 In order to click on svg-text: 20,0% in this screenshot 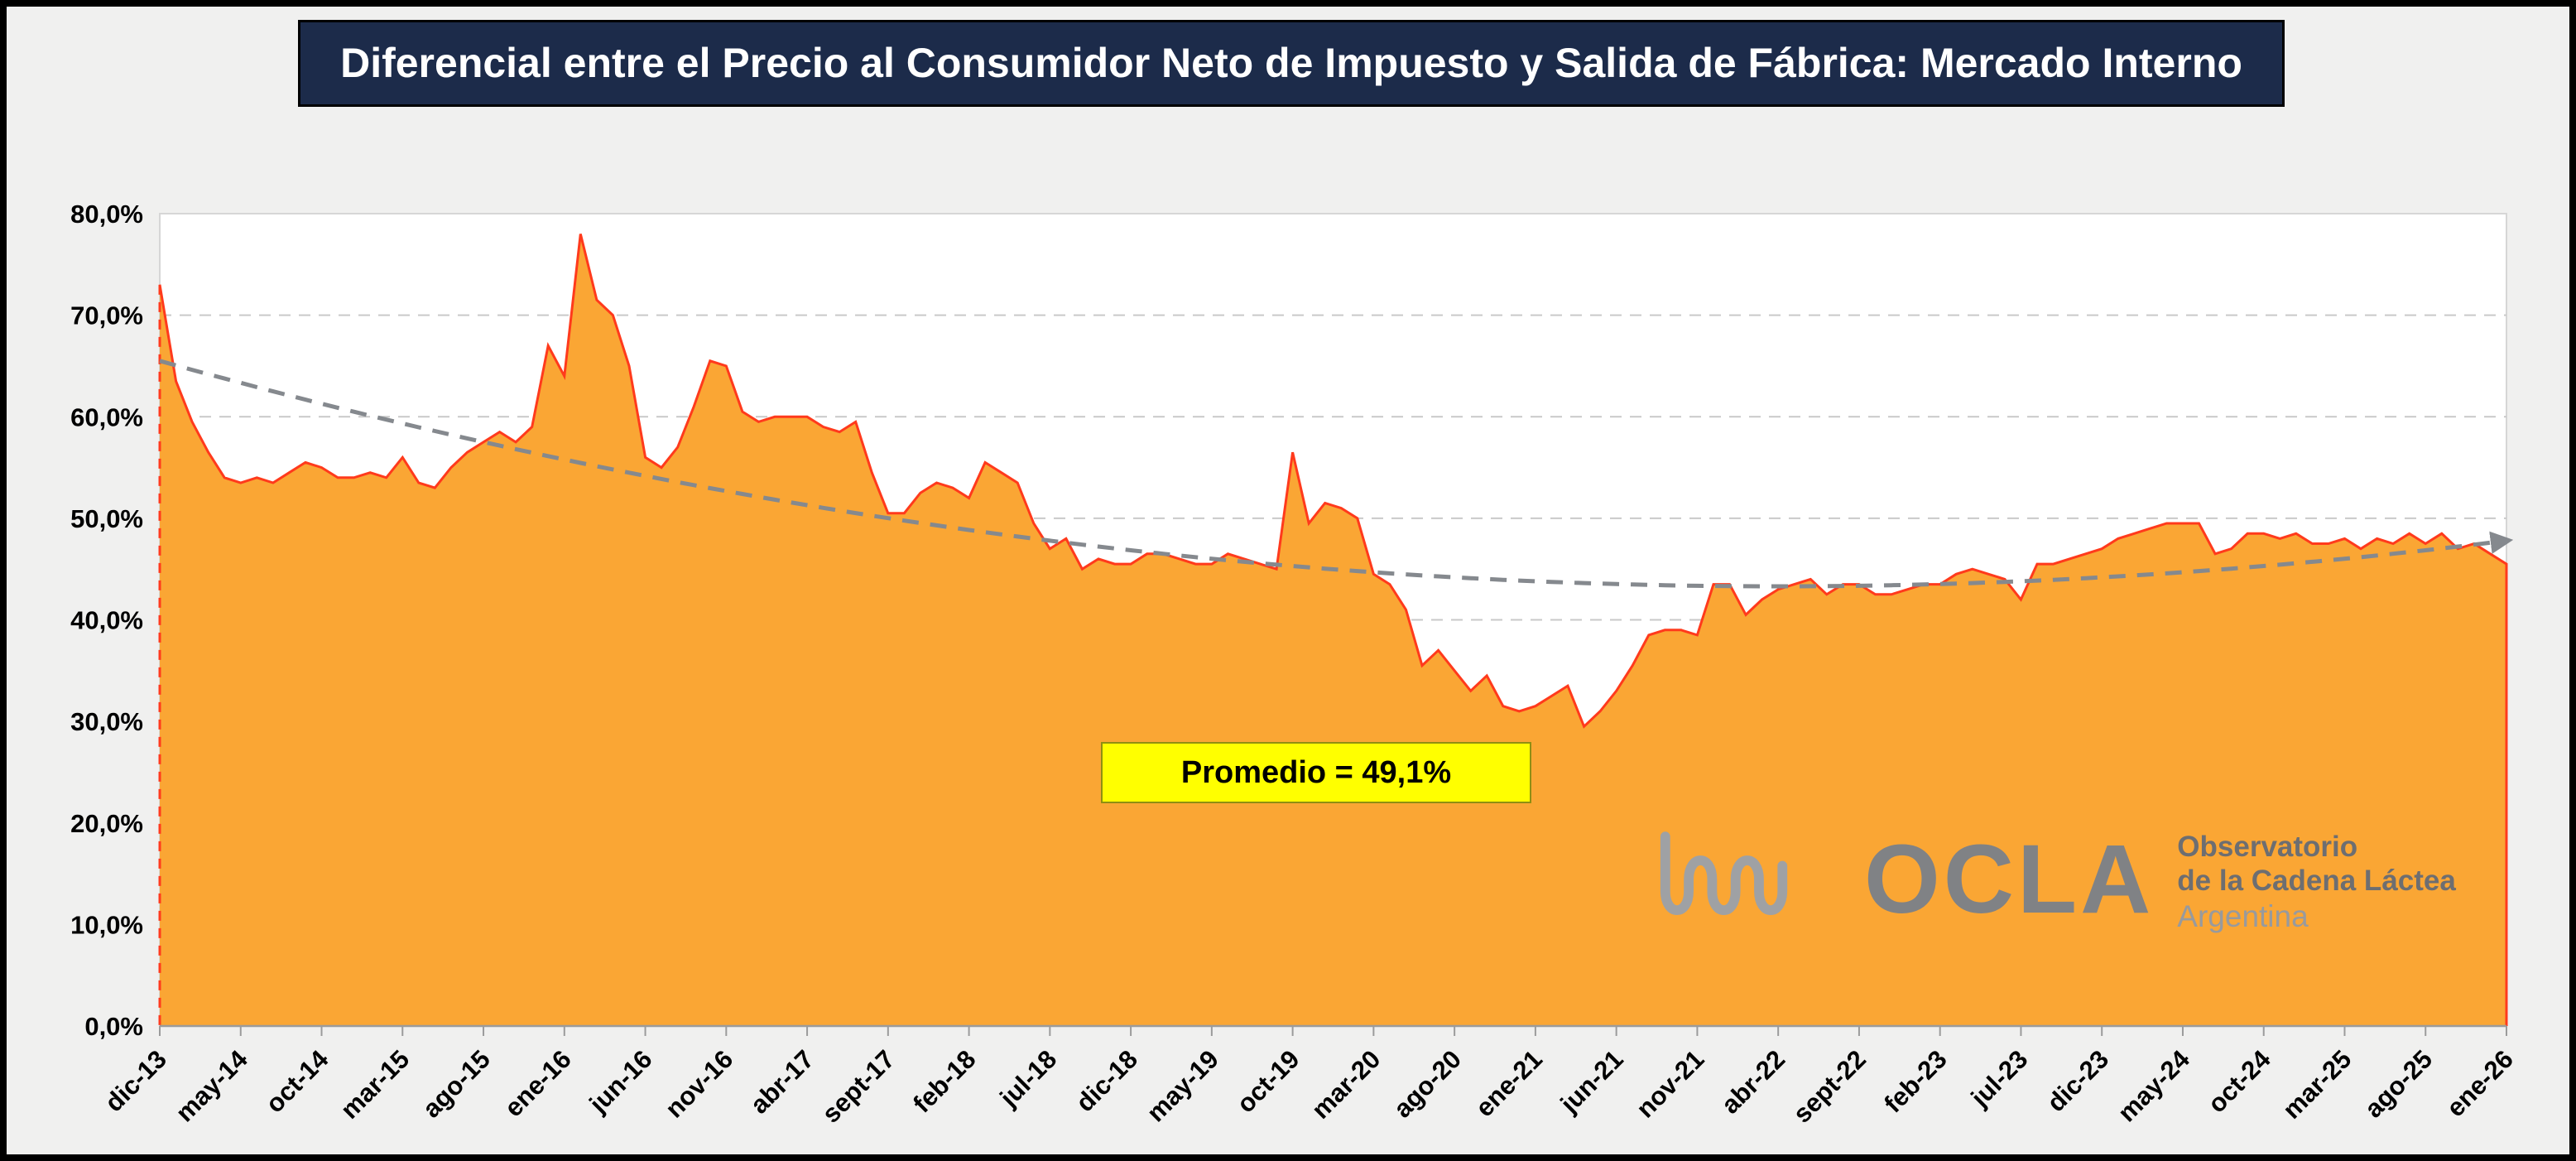, I will do `click(106, 823)`.